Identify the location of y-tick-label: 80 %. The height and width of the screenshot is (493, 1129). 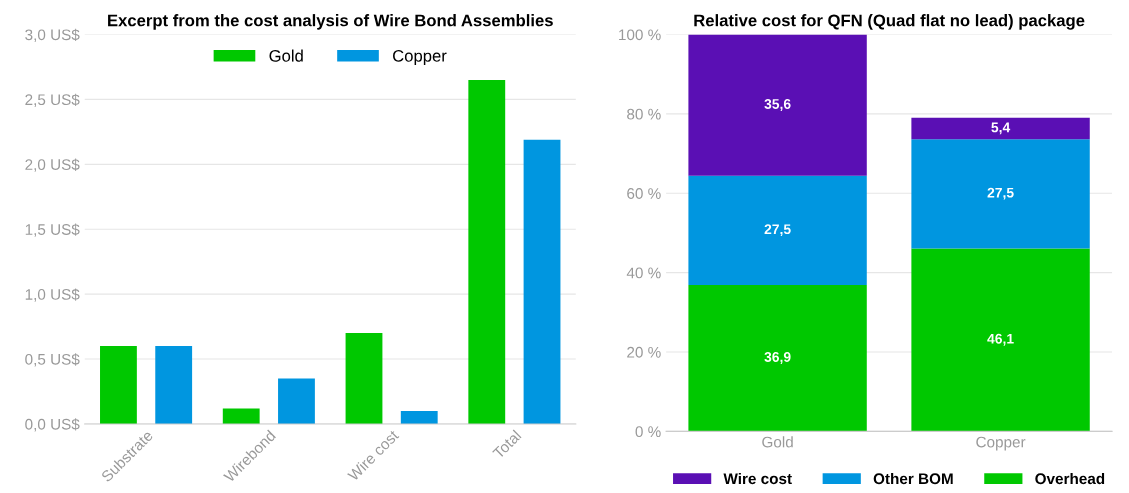
(644, 114).